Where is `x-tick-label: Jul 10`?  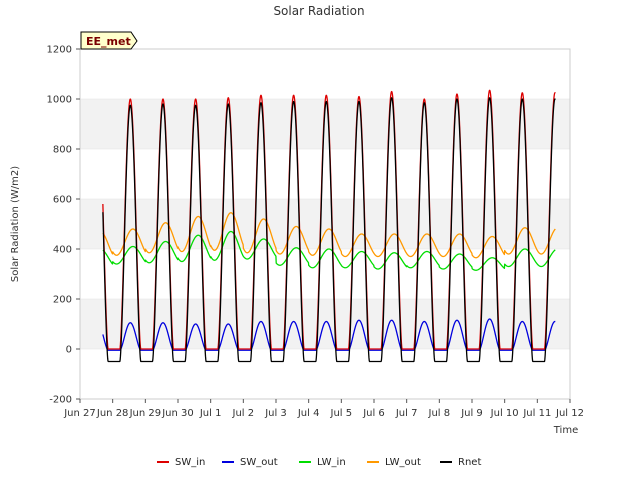 x-tick-label: Jul 10 is located at coordinates (504, 413).